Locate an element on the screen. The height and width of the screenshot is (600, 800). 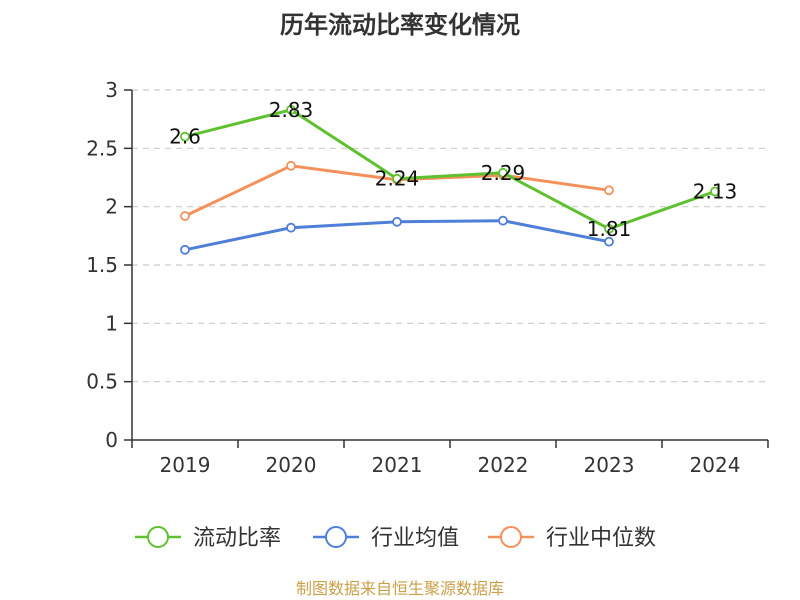
x-tick-label: 2024 is located at coordinates (715, 465).